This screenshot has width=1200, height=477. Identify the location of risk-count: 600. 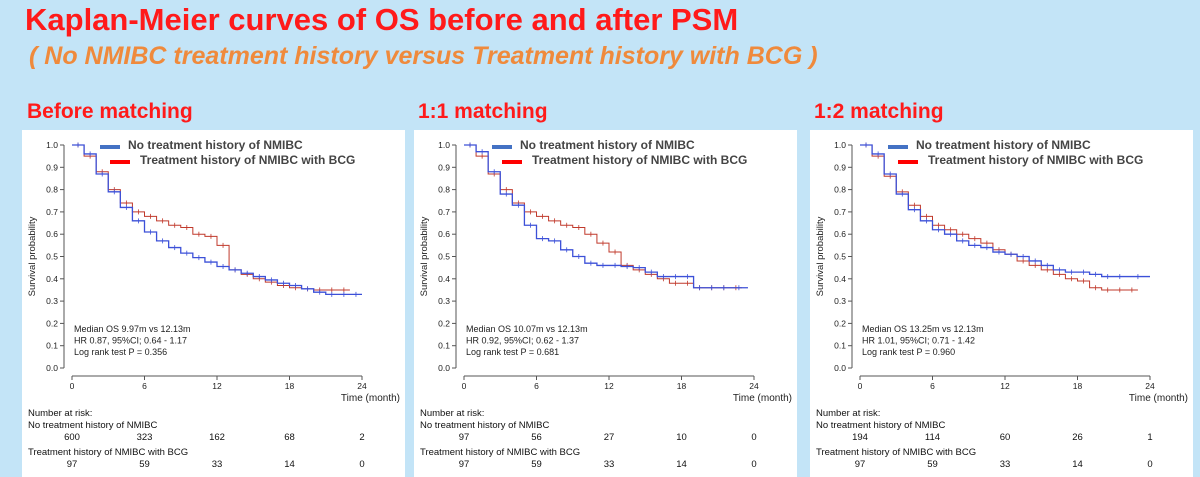
(72, 437).